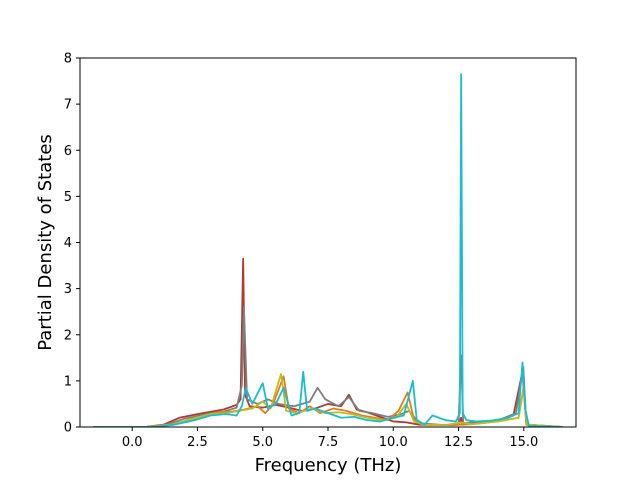 The image size is (640, 480). I want to click on y-tick-label: 5, so click(68, 197).